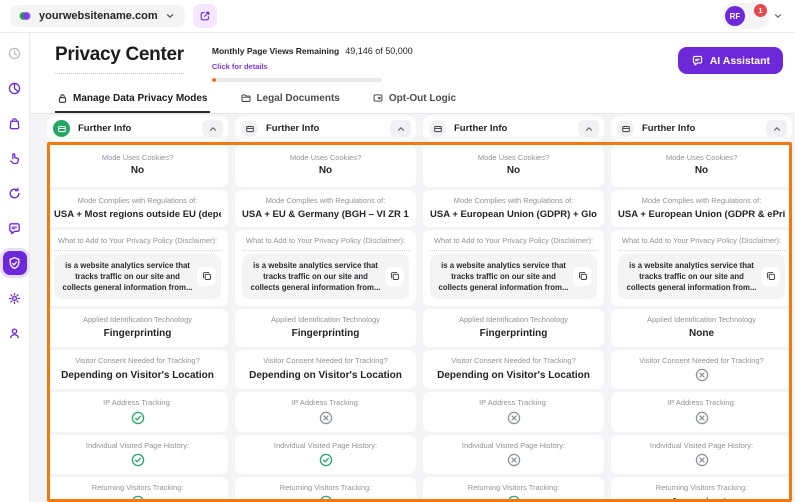 This screenshot has width=795, height=502. What do you see at coordinates (25, 16) in the screenshot?
I see `site-favicon-icon` at bounding box center [25, 16].